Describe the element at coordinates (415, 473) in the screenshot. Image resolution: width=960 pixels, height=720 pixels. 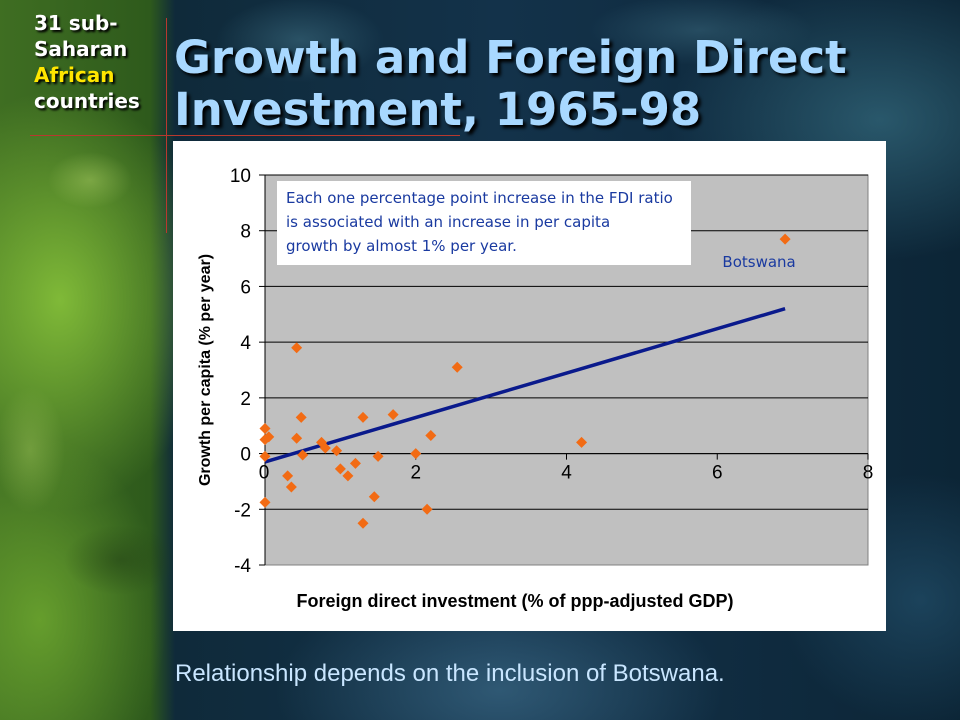
I see `x-tick-label: 2` at that location.